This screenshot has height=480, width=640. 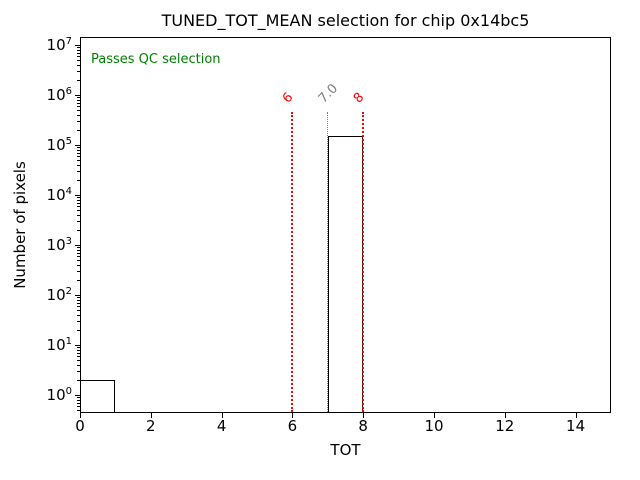 I want to click on y-tick-label: 10⁷, so click(x=59, y=45).